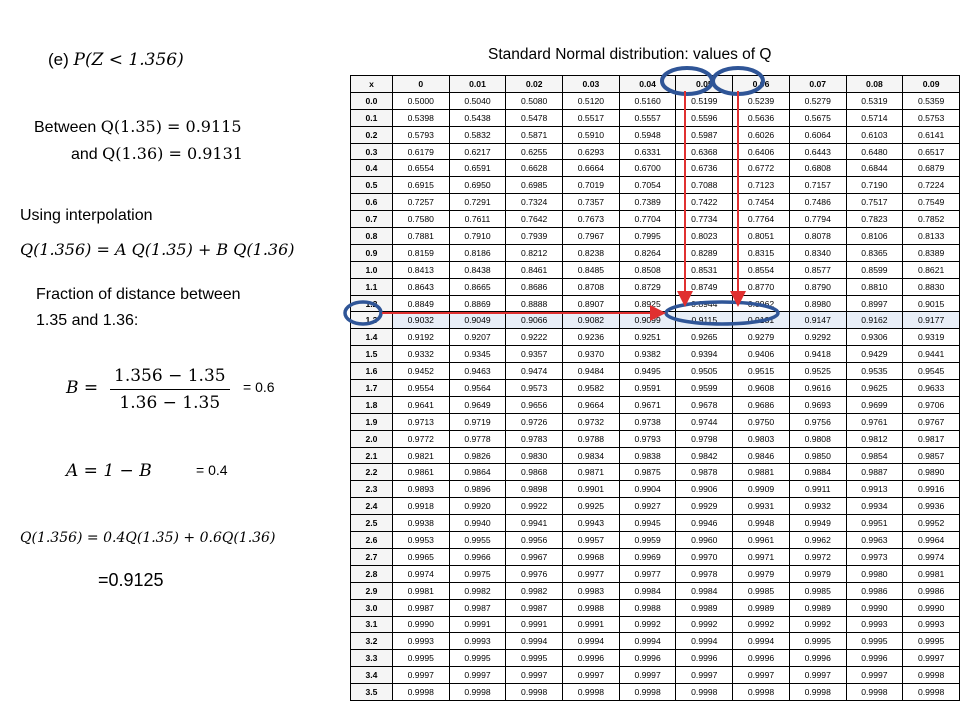  Describe the element at coordinates (420, 624) in the screenshot. I see `table-cell: 0.9990` at that location.